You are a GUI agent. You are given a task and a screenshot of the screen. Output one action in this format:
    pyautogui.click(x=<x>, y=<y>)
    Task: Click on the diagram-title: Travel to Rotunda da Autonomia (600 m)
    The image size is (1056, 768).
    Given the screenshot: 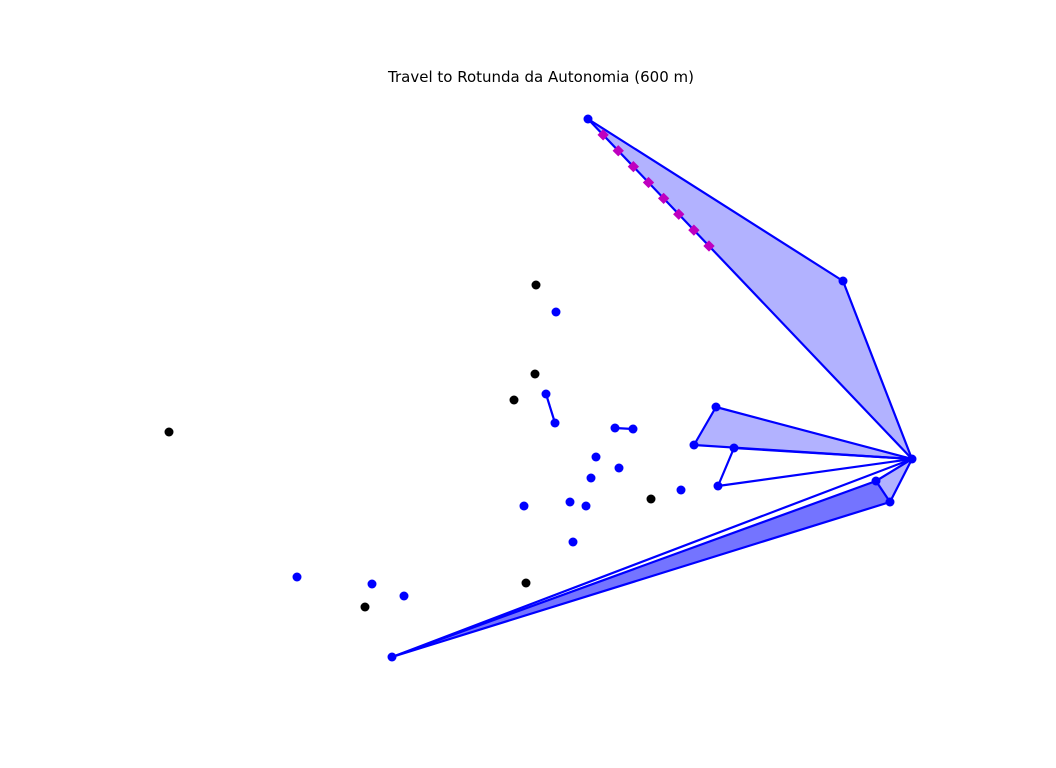 What is the action you would take?
    pyautogui.click(x=541, y=77)
    